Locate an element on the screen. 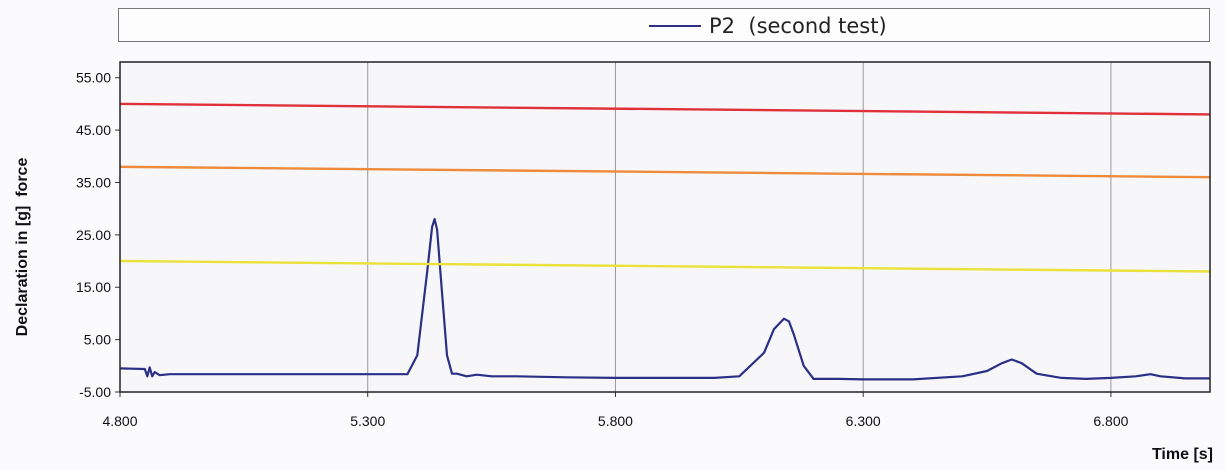 The image size is (1225, 470). legend-item-p2: P2 (second test) is located at coordinates (768, 26).